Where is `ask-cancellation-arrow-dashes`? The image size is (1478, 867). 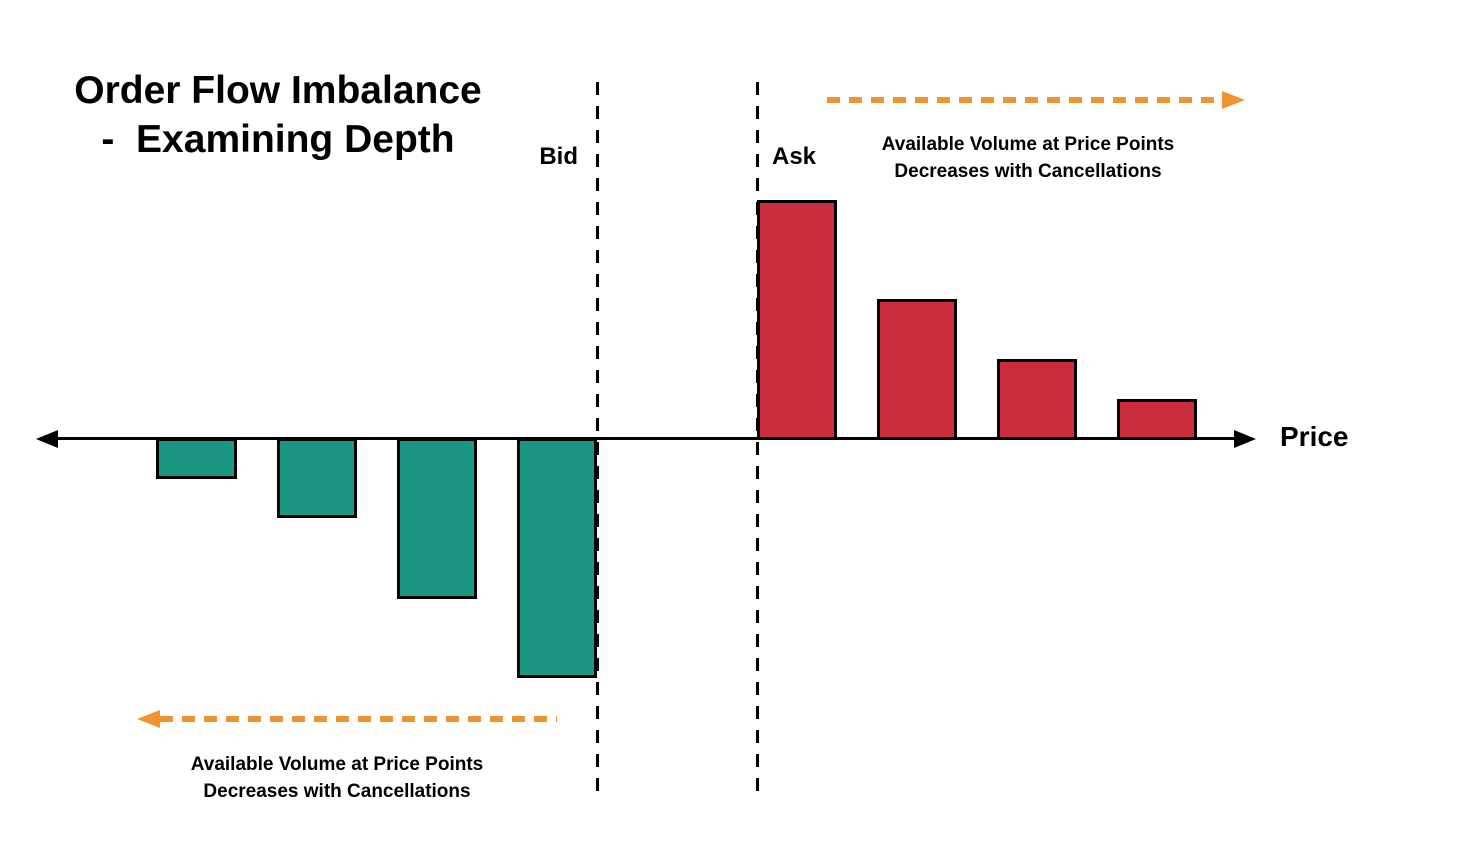 ask-cancellation-arrow-dashes is located at coordinates (1025, 100).